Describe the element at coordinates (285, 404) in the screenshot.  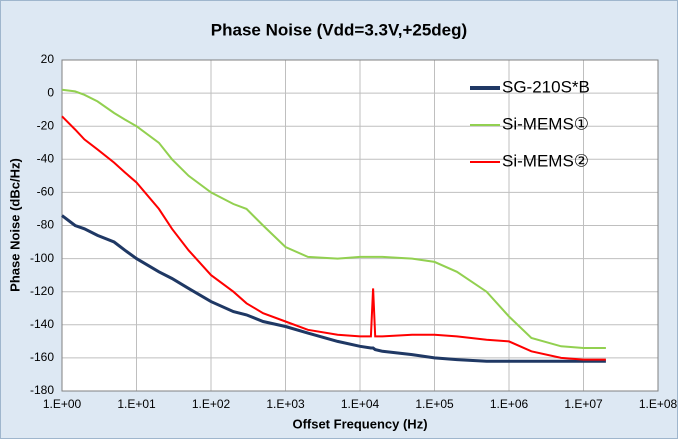
I see `x-tick-label: 1.E+03` at that location.